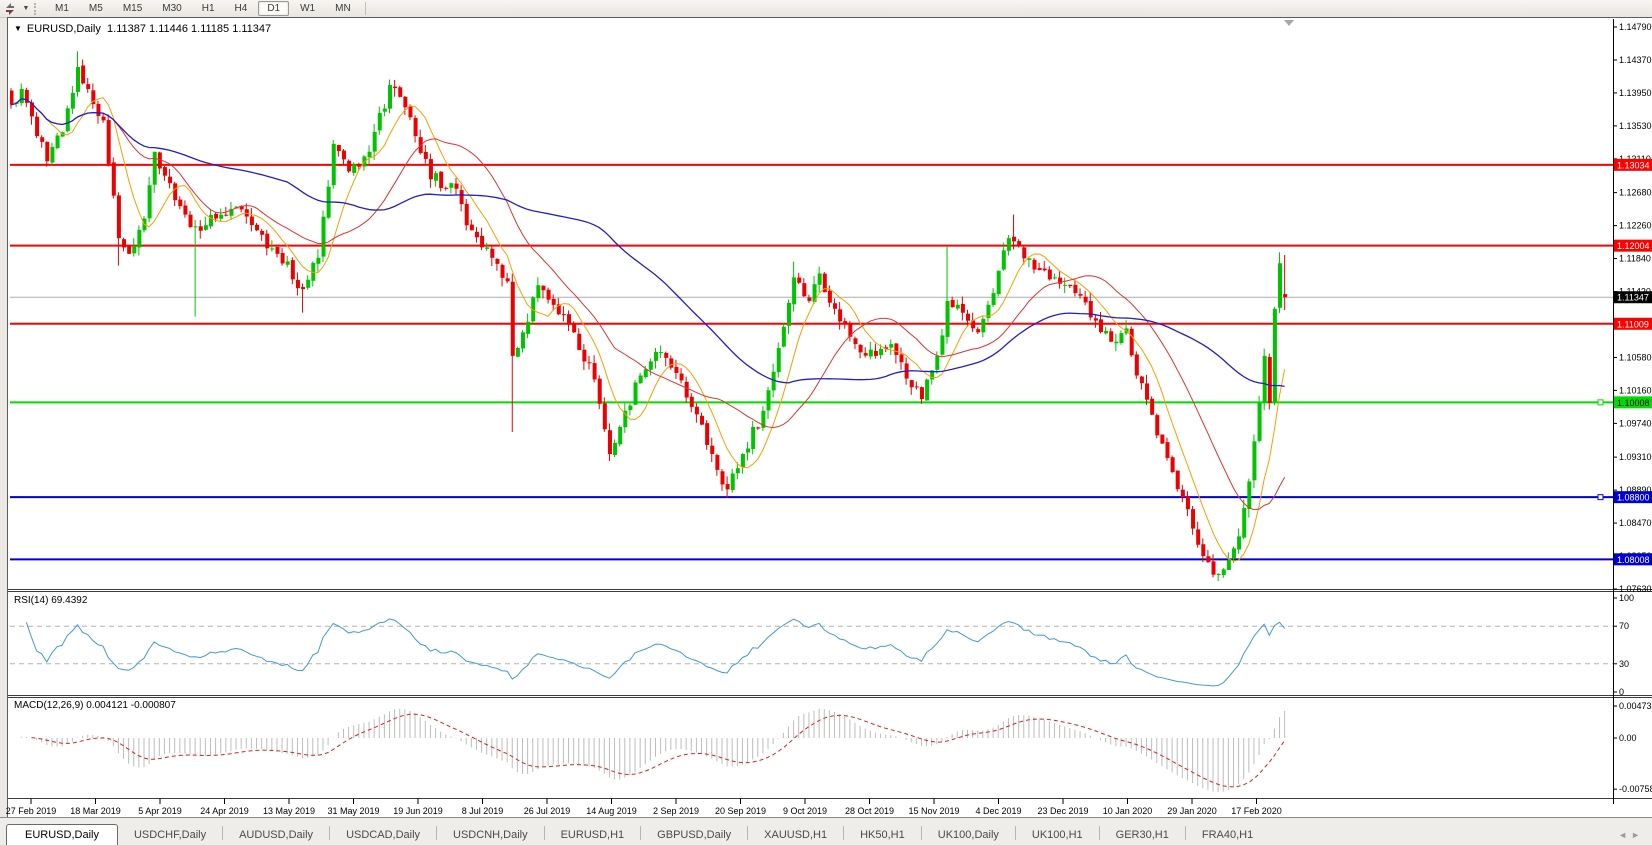 The width and height of the screenshot is (1652, 845). What do you see at coordinates (241, 8) in the screenshot?
I see `timeframe-button-h4: H4` at bounding box center [241, 8].